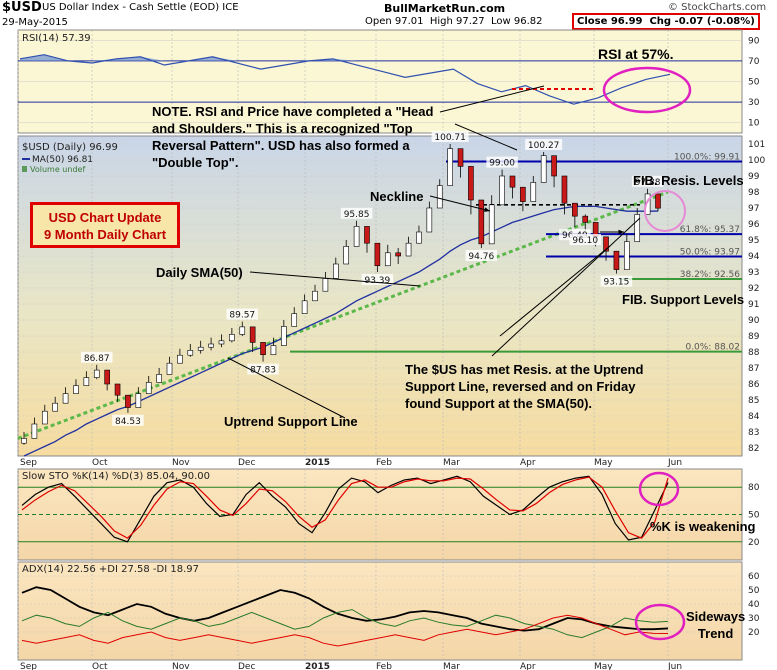  I want to click on rsi-highlight-circle, so click(647, 90).